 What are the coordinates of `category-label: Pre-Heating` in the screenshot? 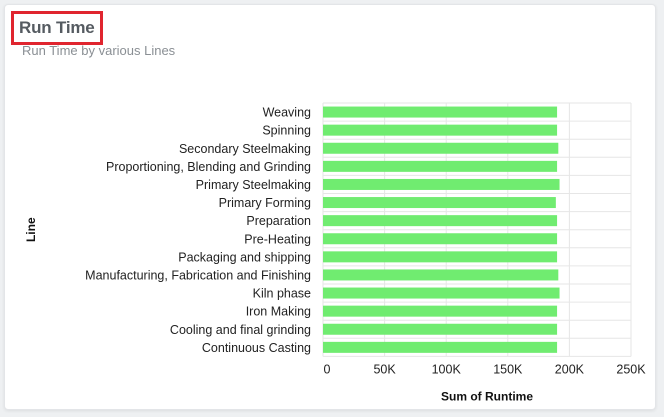 It's located at (277, 239).